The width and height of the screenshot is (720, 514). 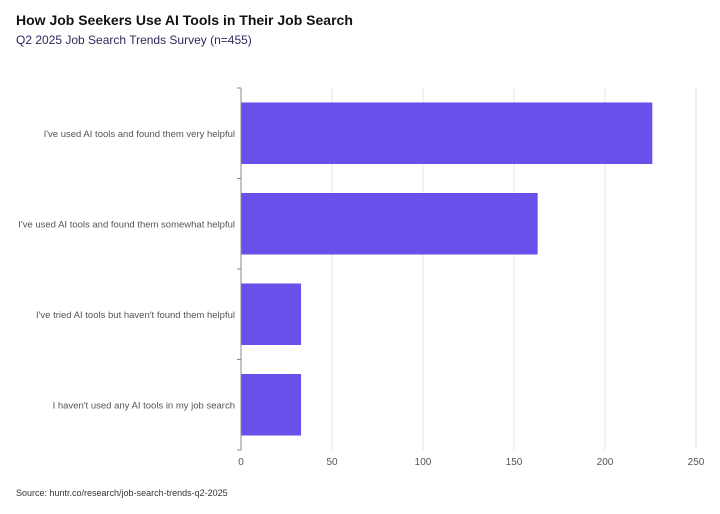 What do you see at coordinates (332, 462) in the screenshot?
I see `x-tick-label: 50` at bounding box center [332, 462].